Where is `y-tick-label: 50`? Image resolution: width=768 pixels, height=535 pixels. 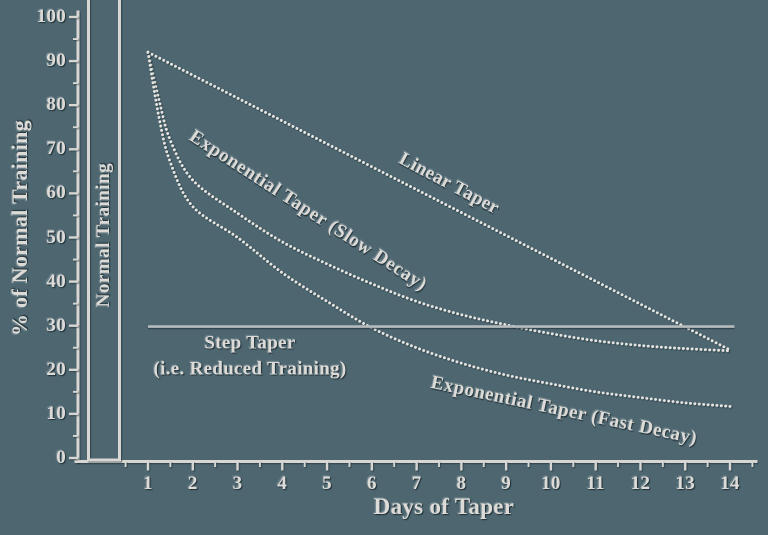 y-tick-label: 50 is located at coordinates (56, 237).